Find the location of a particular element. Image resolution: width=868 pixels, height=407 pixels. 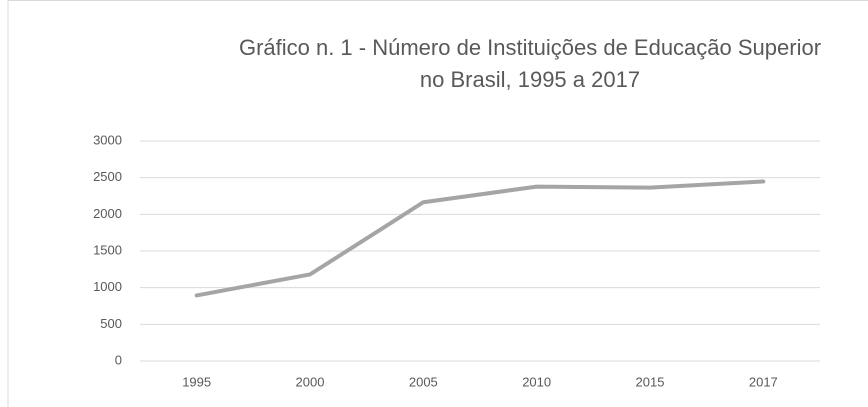

x-tick-label: 1995 is located at coordinates (196, 381).